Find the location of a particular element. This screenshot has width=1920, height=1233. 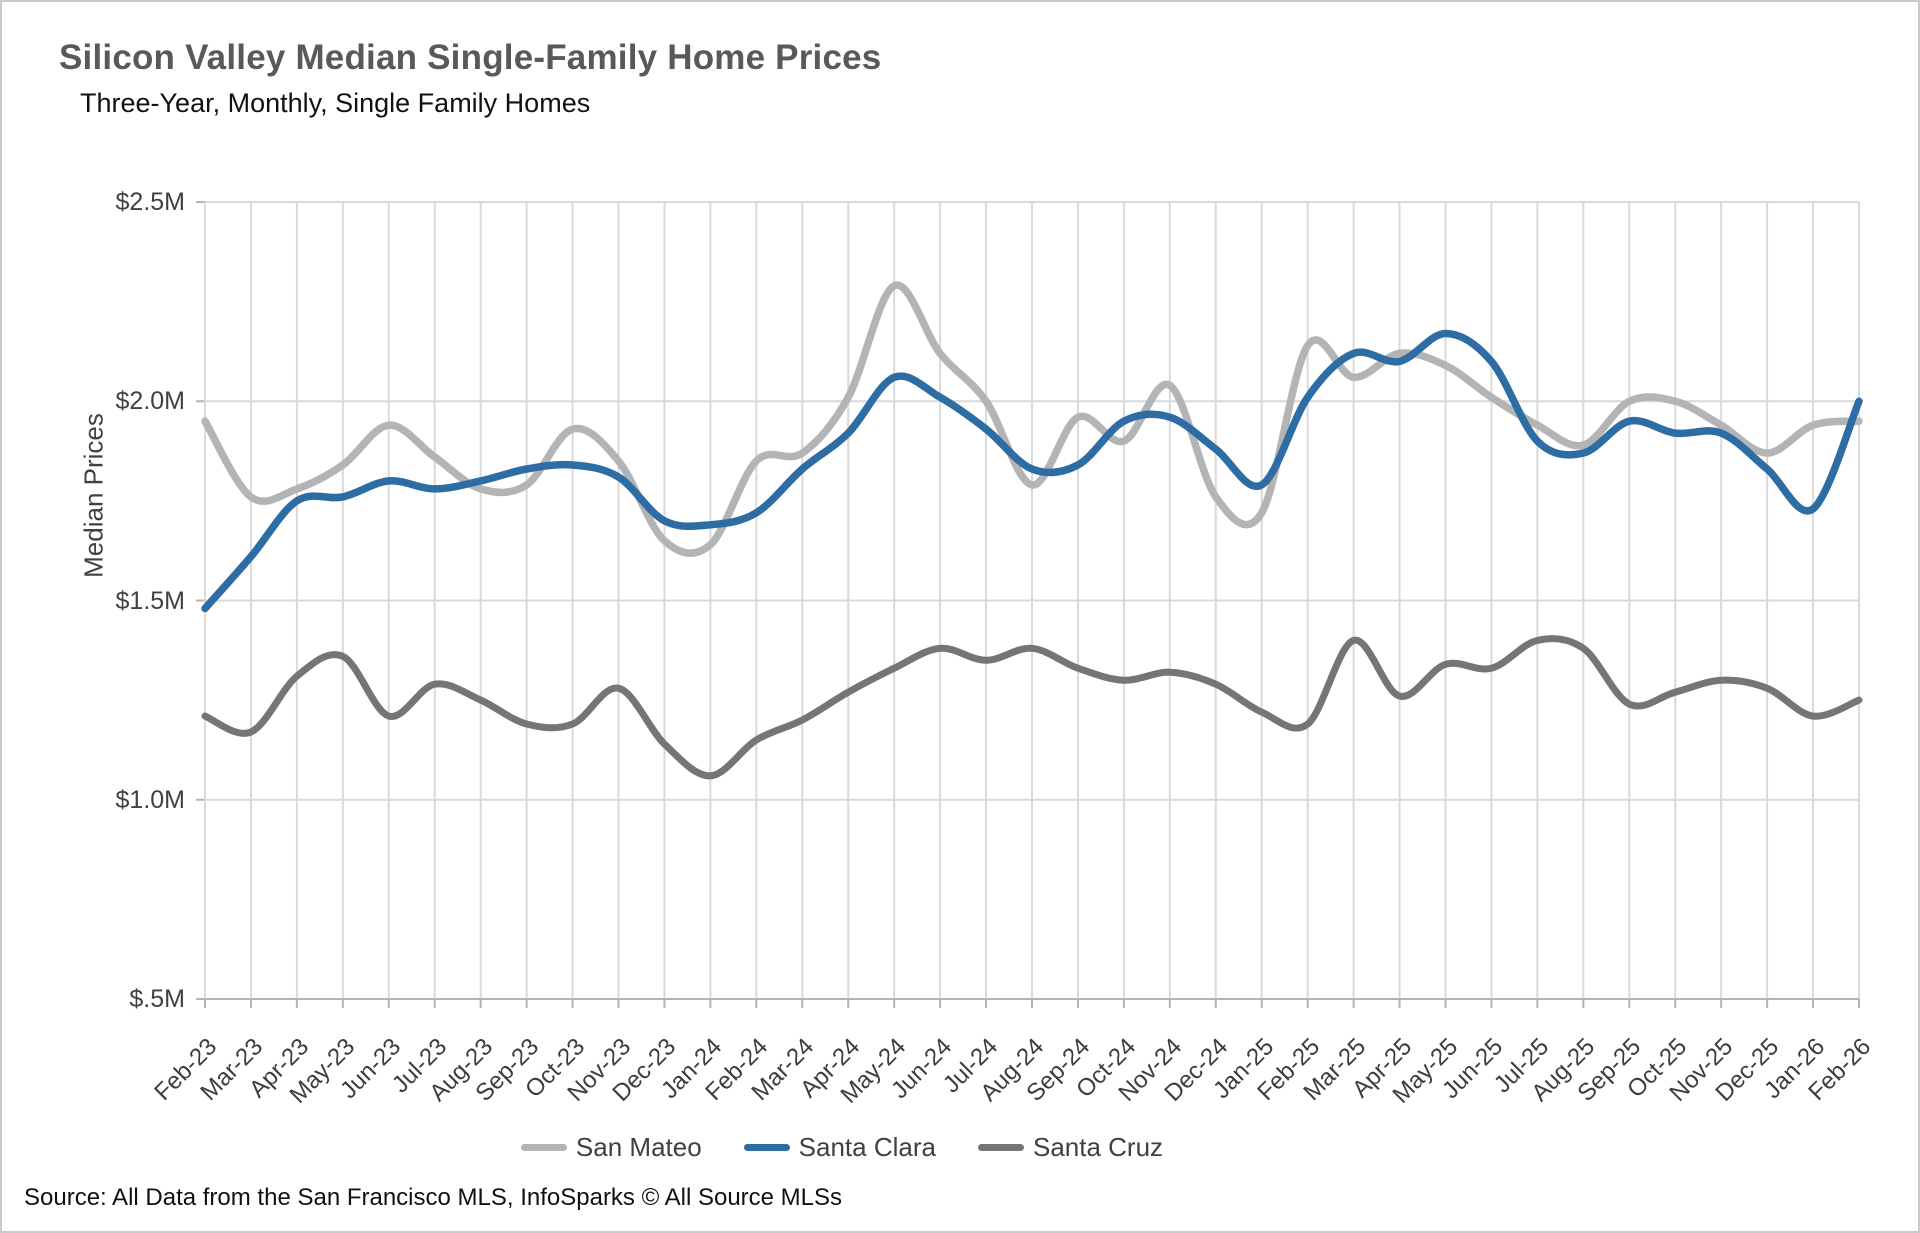

series-line-santa-cruz is located at coordinates (1032, 707).